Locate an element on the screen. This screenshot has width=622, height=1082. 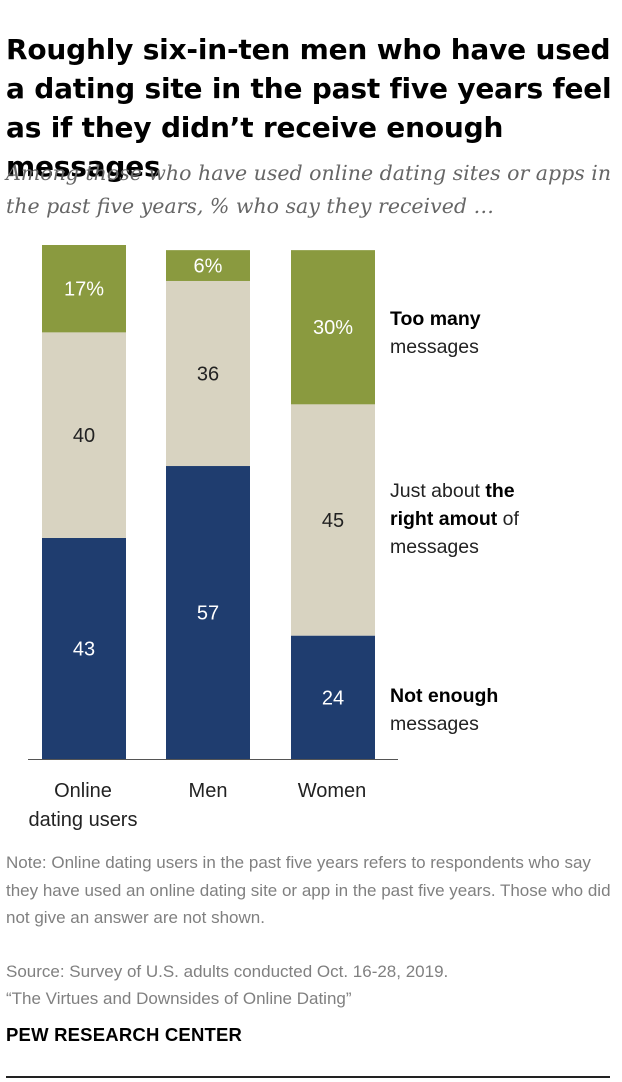
bar-value-label: 17% is located at coordinates (84, 290).